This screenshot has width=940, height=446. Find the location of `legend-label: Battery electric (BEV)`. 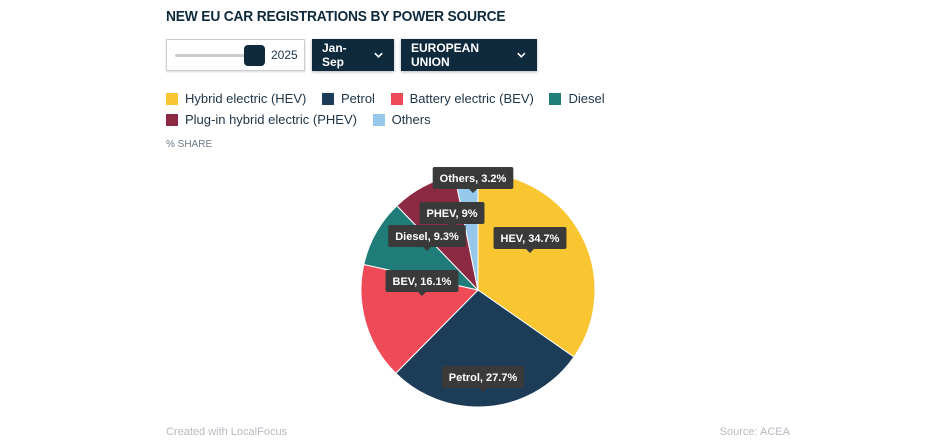

legend-label: Battery electric (BEV) is located at coordinates (471, 98).